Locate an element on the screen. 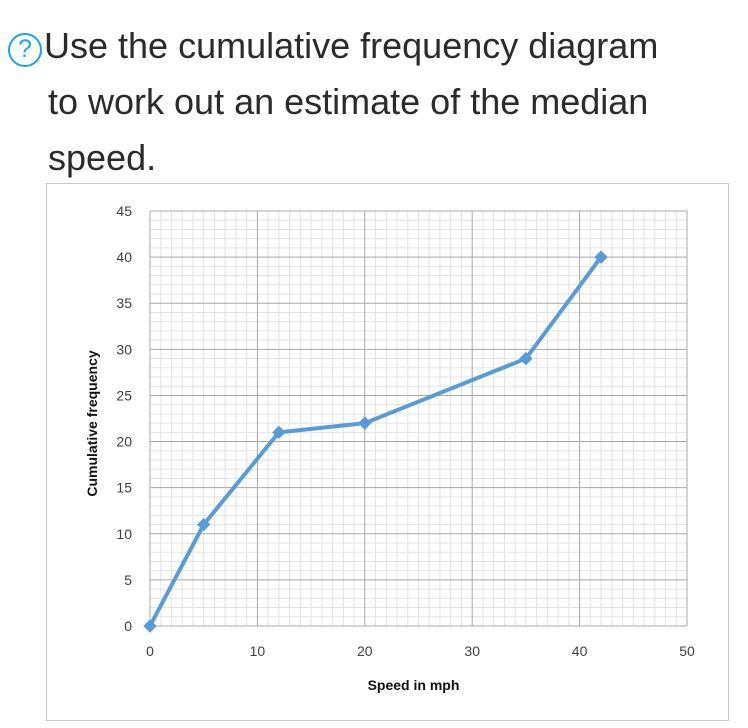 The image size is (748, 728). y-tick-label: 5 is located at coordinates (128, 580).